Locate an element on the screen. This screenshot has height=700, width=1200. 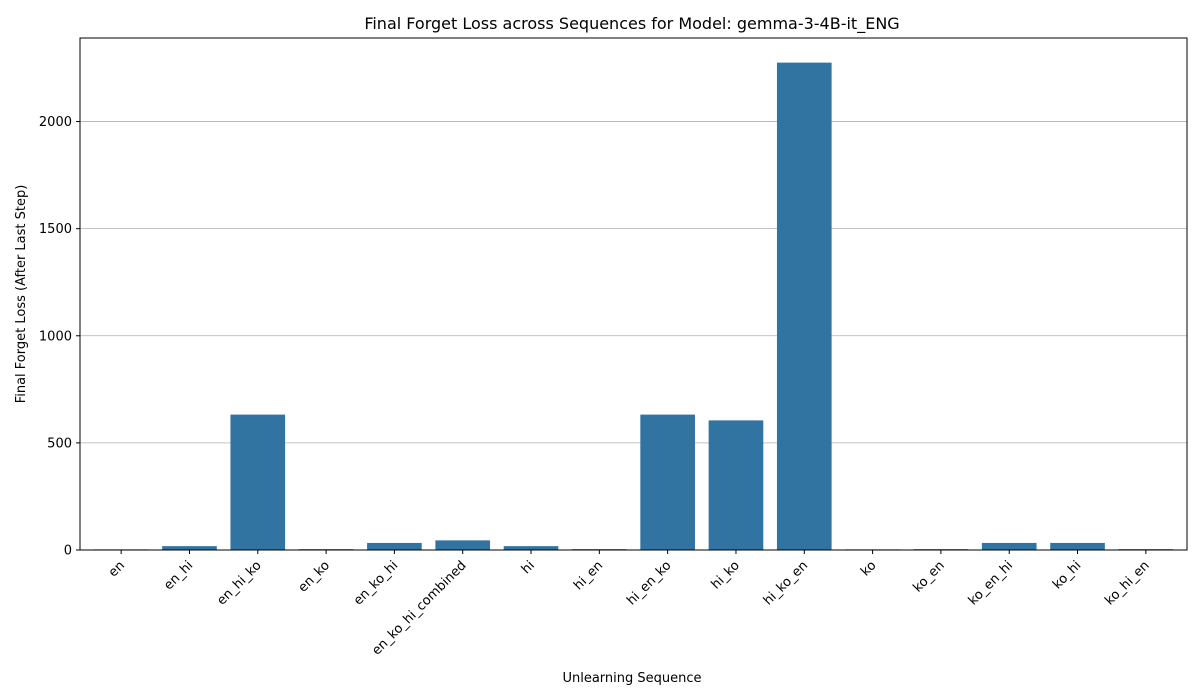
y-axis: 0 500 1000 1500 2000 is located at coordinates (59, 337).